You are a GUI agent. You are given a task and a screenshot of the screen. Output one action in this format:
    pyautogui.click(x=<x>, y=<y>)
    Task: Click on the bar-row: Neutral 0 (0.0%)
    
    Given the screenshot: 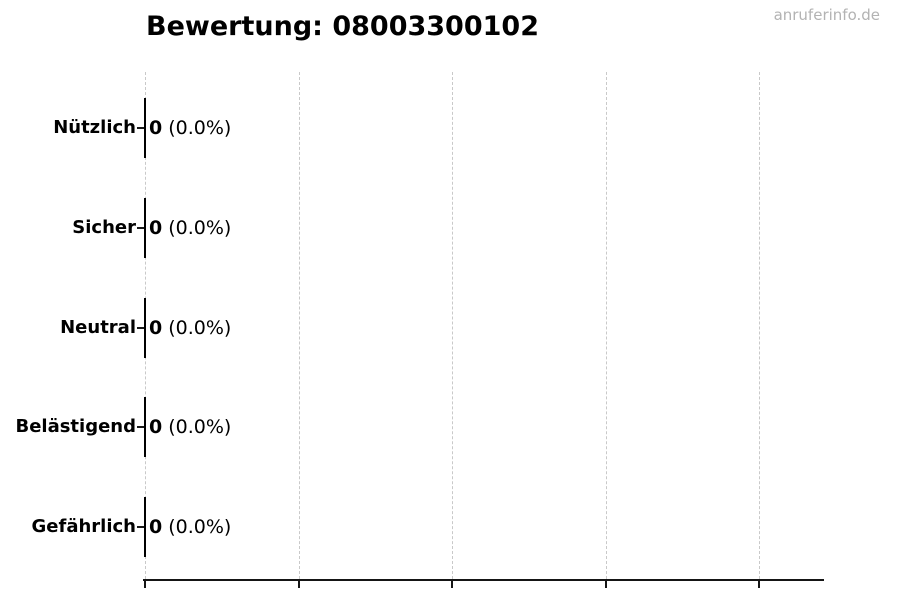 What is the action you would take?
    pyautogui.click(x=450, y=328)
    